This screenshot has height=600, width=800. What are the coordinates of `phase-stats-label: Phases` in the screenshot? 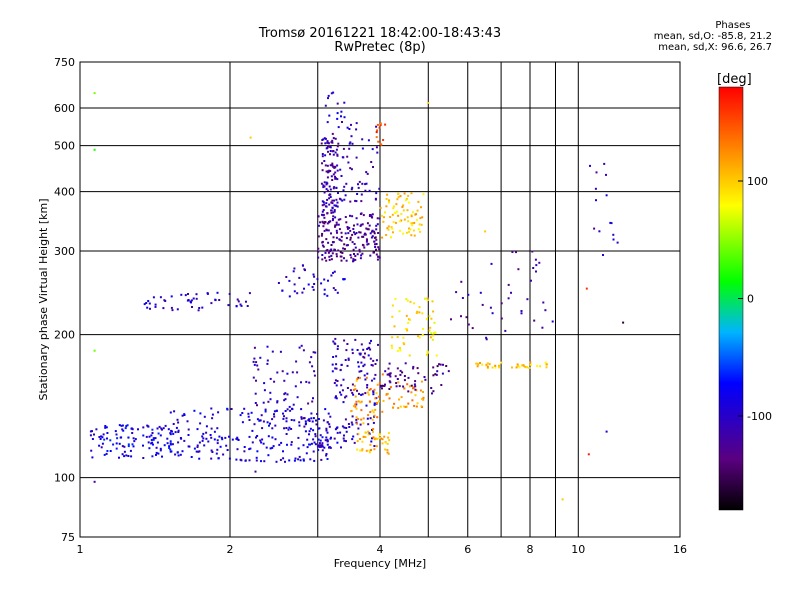 It's located at (733, 25).